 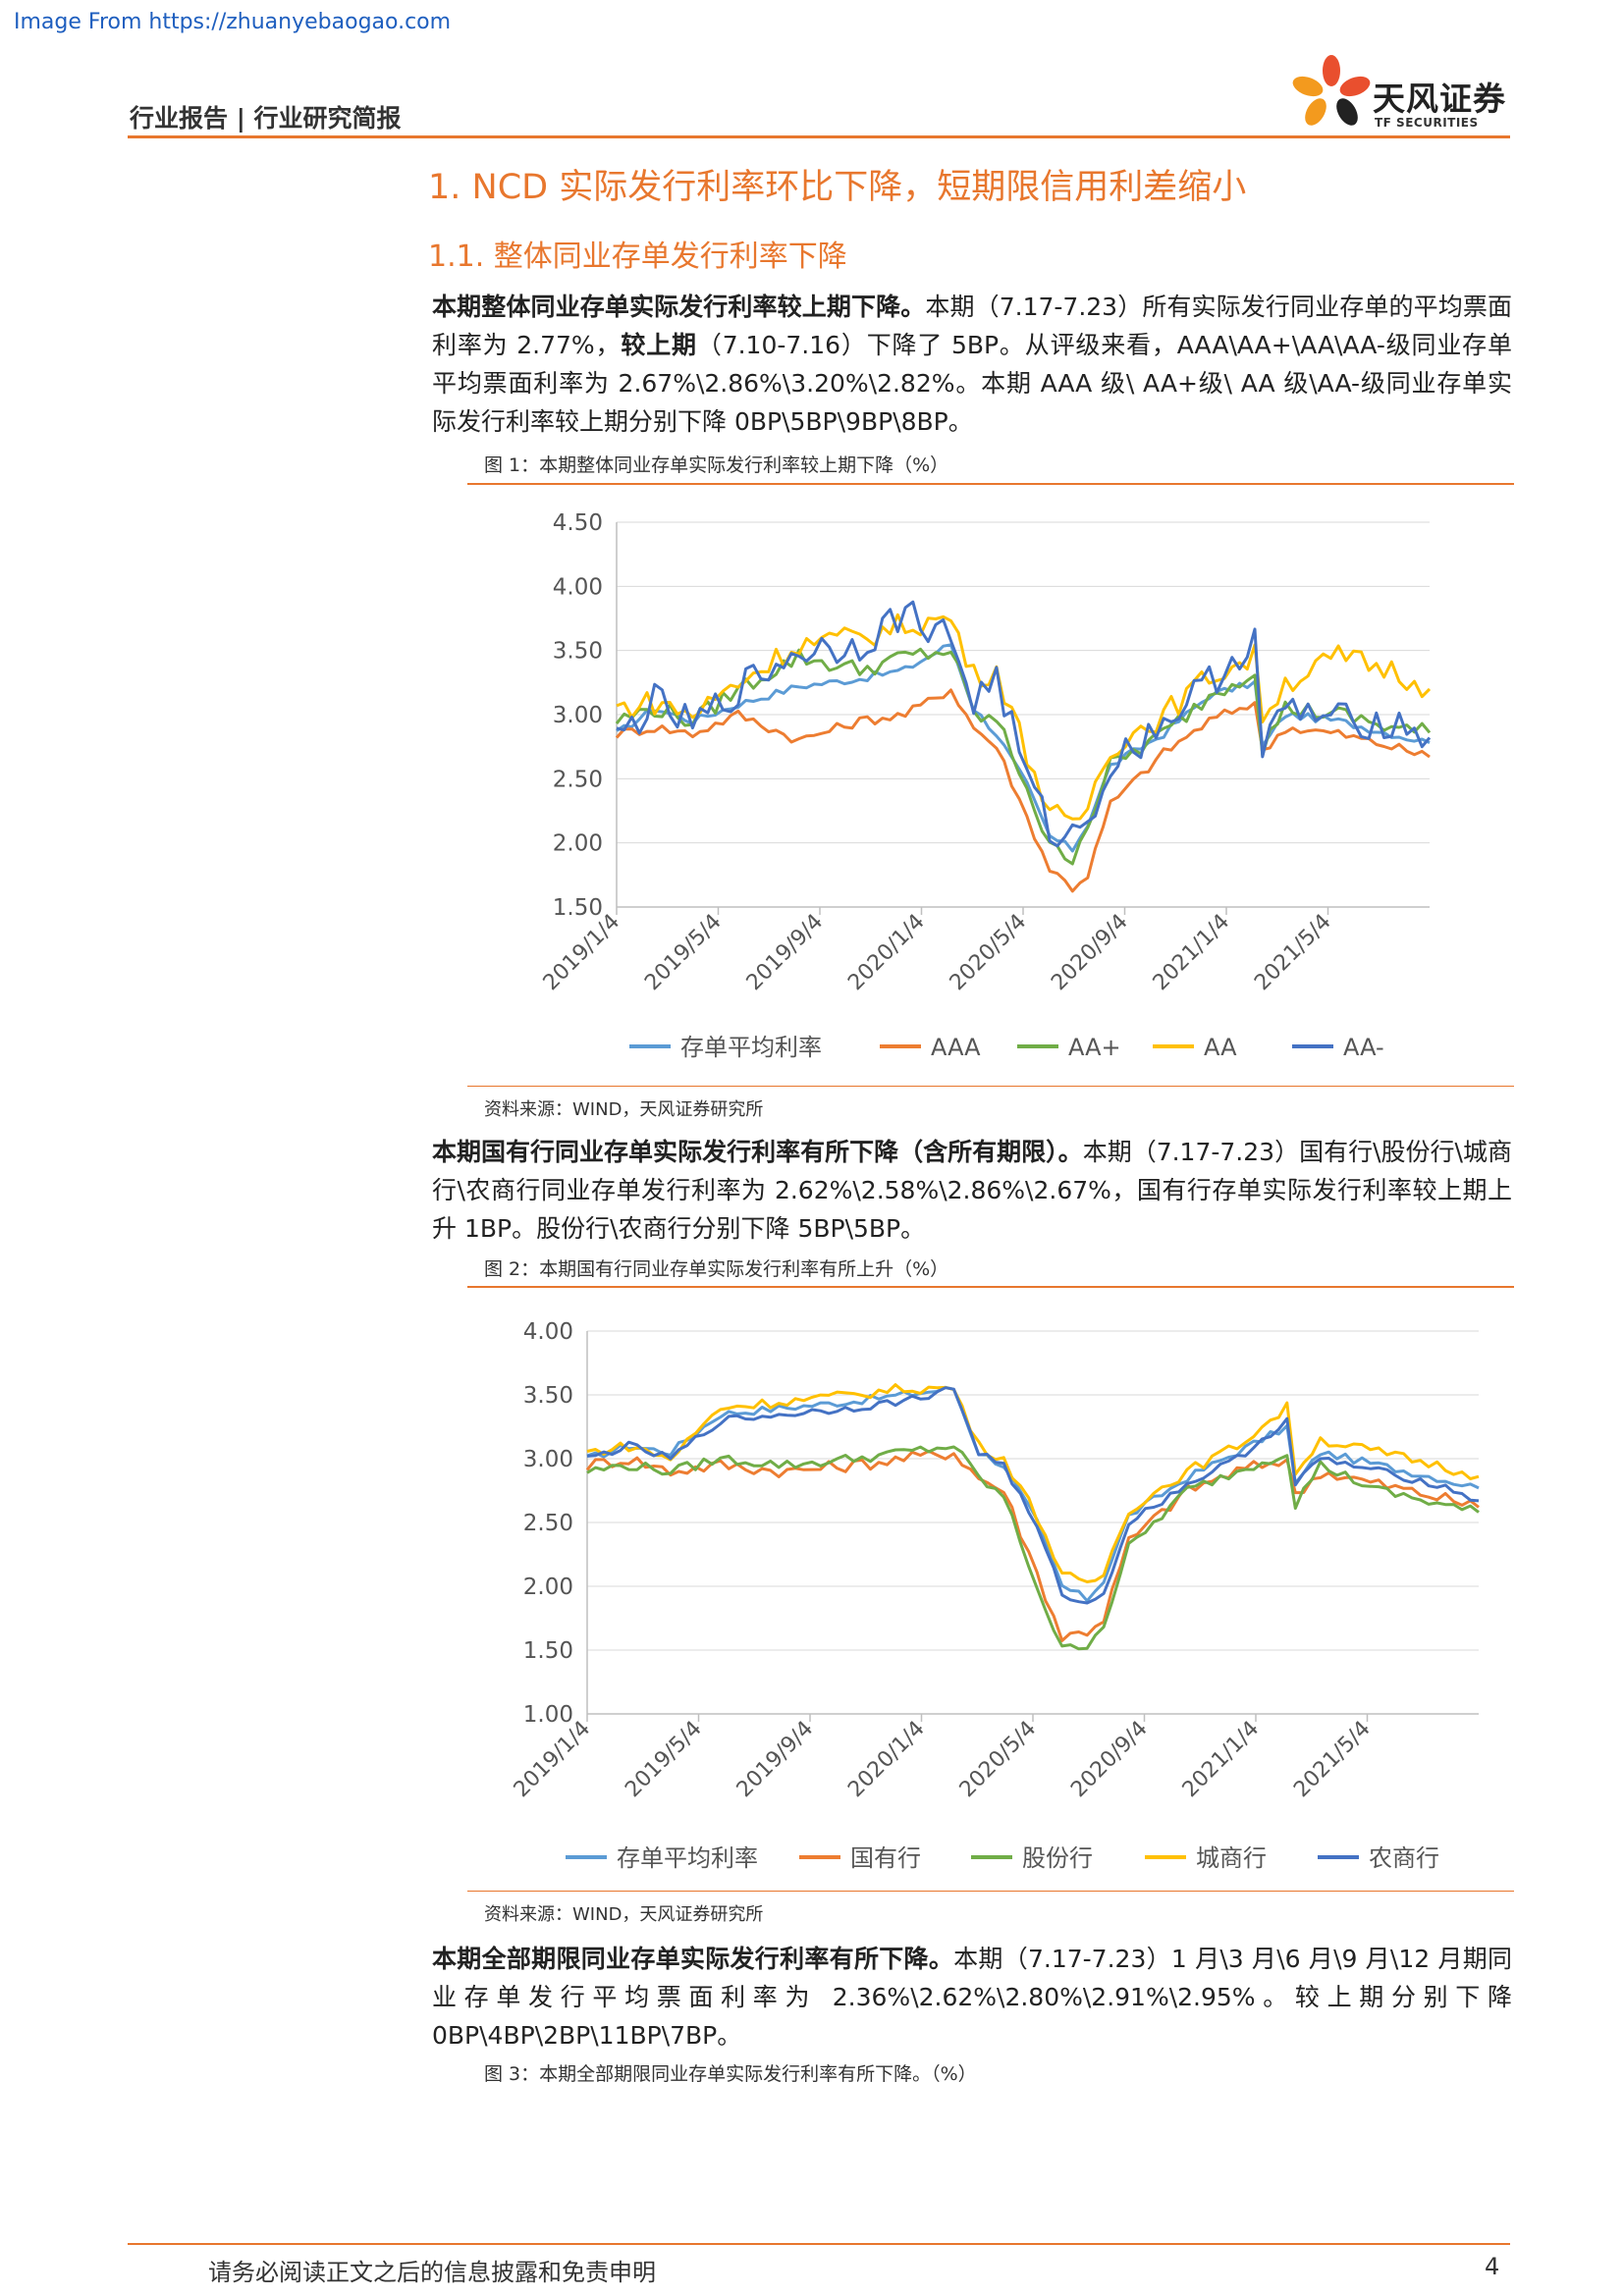 I want to click on figure2-bottom-rule, so click(x=990, y=1891).